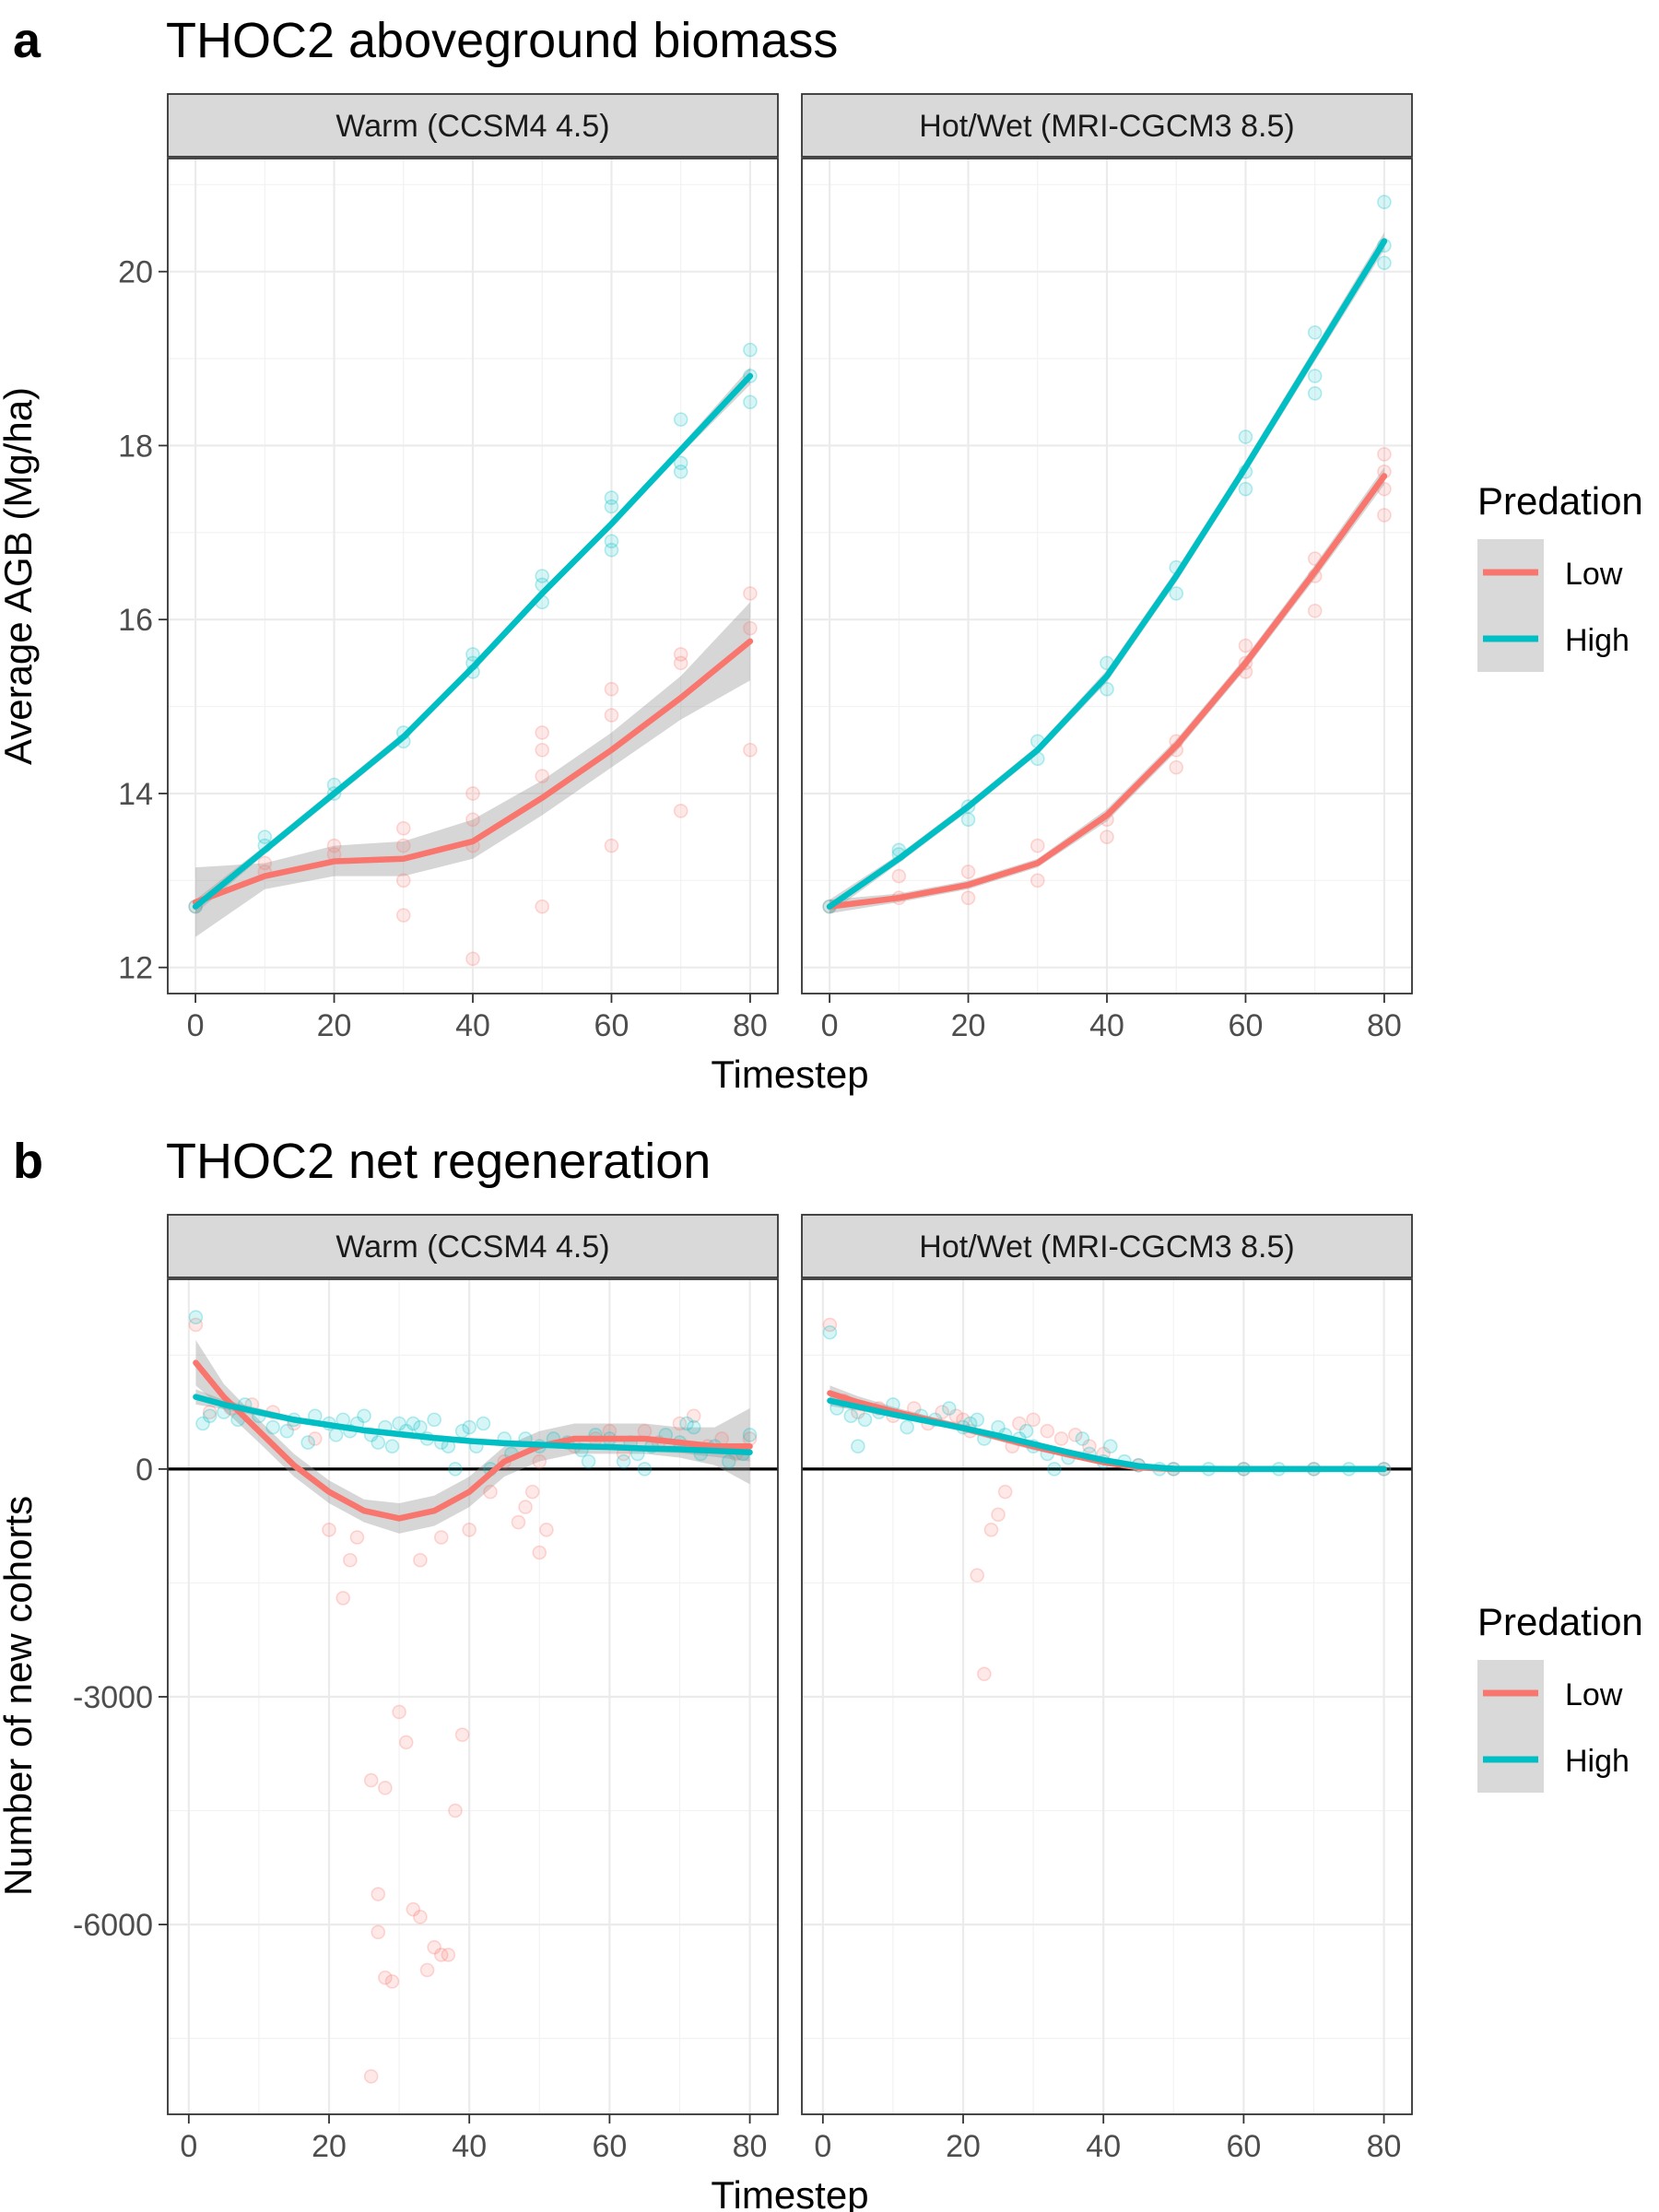 The width and height of the screenshot is (1659, 2212). I want to click on chart-b-facet-hotwet-strip-label: Hot/Wet (MRI-CGCM3 8.5), so click(1106, 1247).